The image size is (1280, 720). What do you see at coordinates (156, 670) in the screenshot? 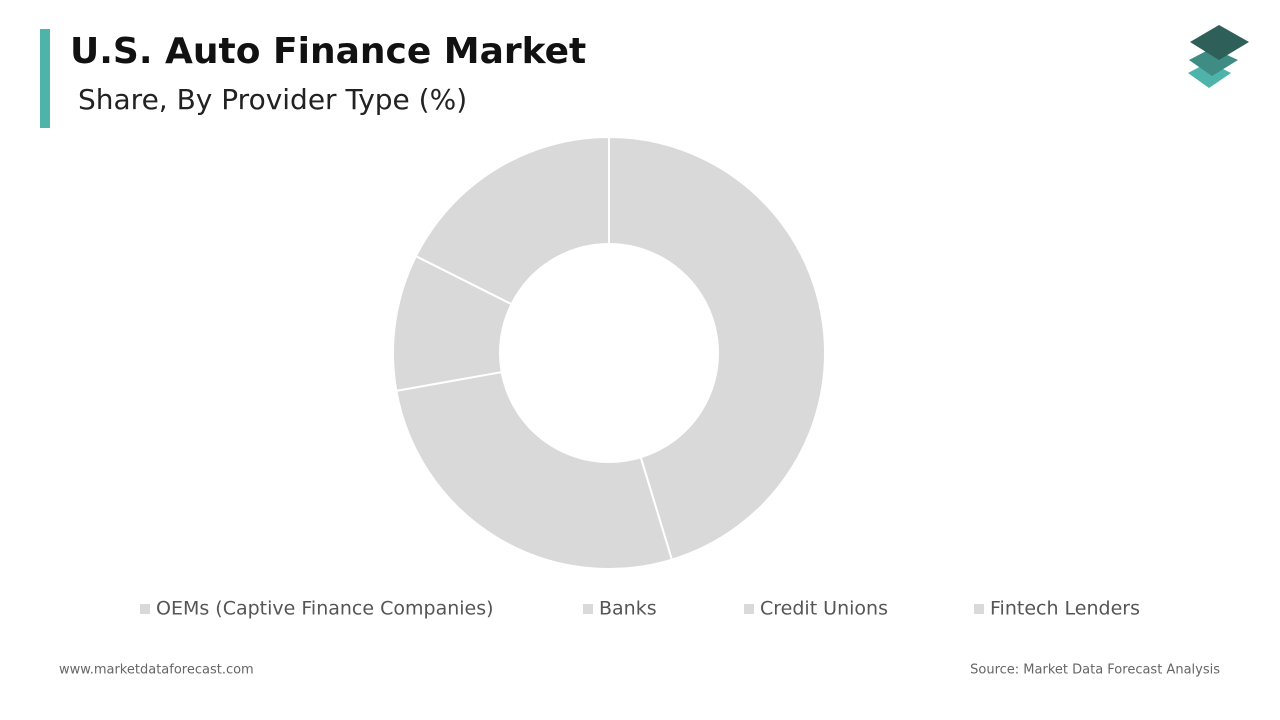
I see `footer-website: www.marketdataforecast.com` at bounding box center [156, 670].